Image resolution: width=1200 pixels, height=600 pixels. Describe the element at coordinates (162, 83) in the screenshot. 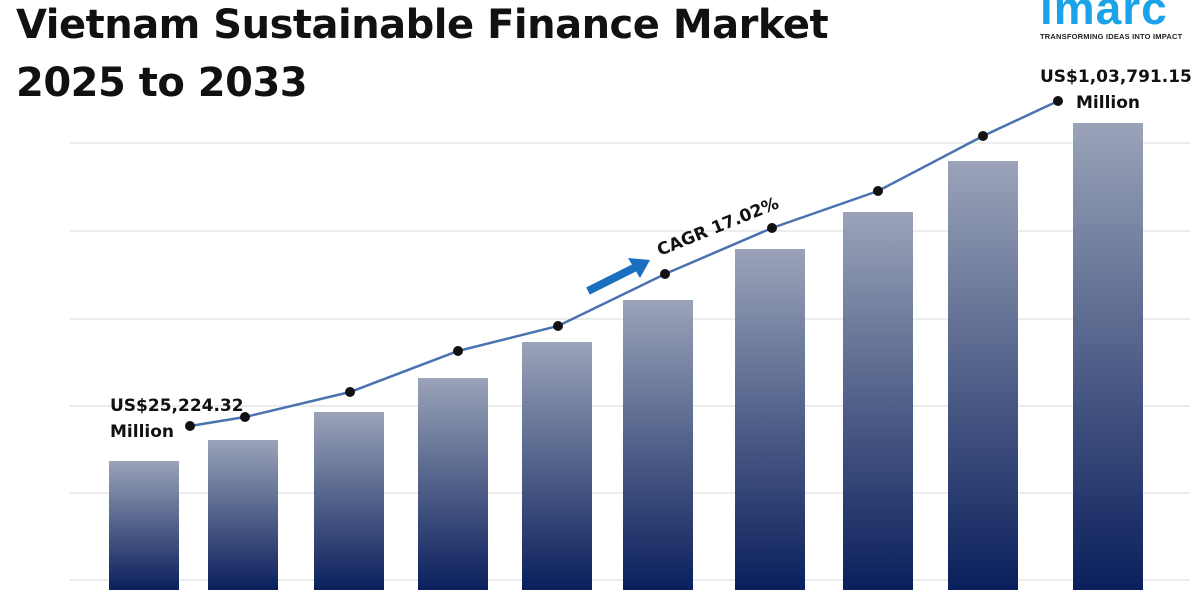

I see `title-line-2: 2025 to 2033` at that location.